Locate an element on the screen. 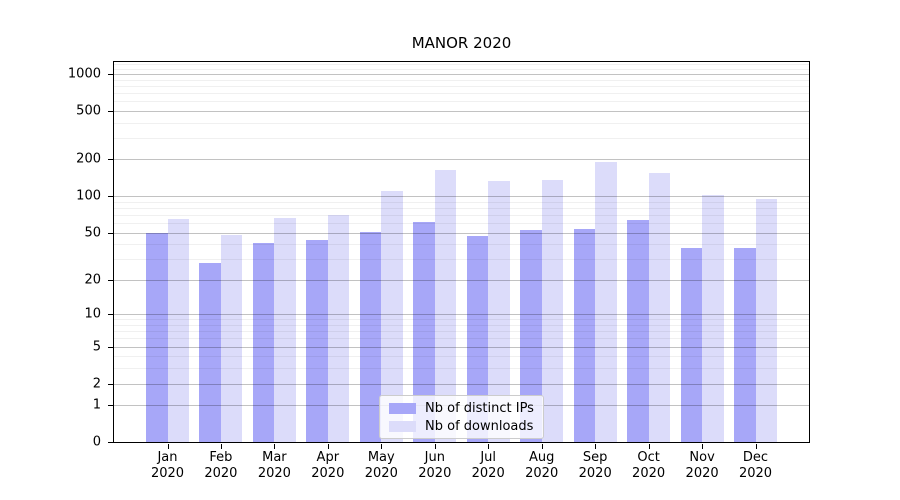  y-tick-label: 20 is located at coordinates (92, 280).